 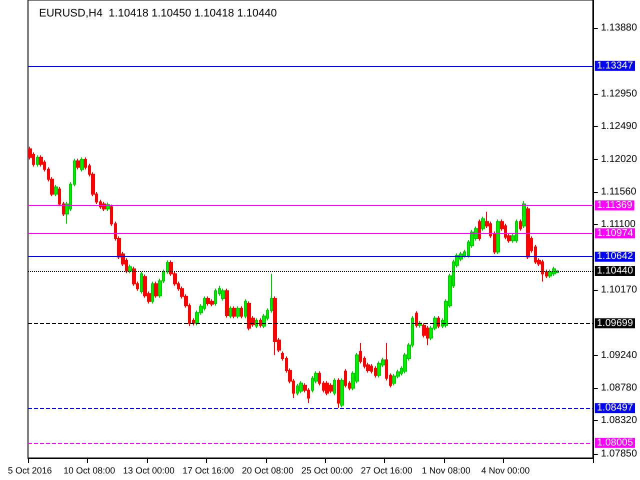 I want to click on ref-line-label: 1.11369, so click(x=614, y=205).